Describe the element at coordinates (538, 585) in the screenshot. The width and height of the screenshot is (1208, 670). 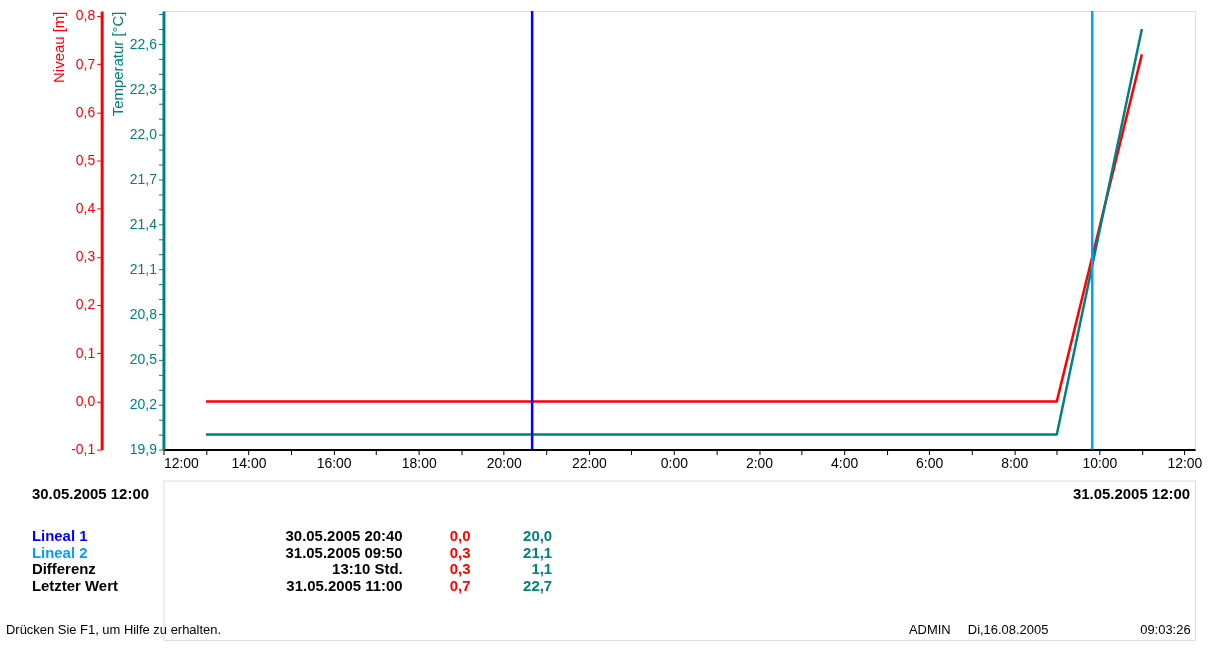
I see `text: 22,7` at that location.